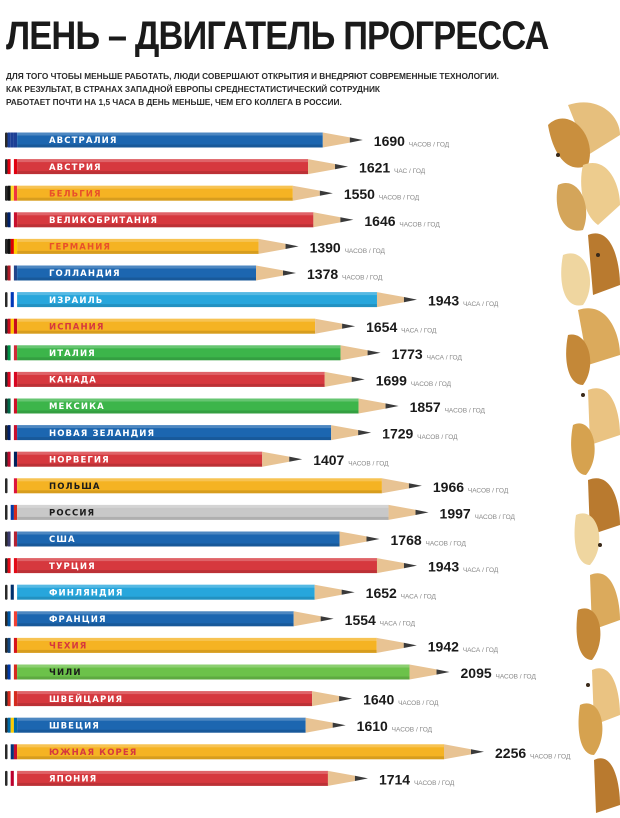 The height and width of the screenshot is (818, 620). What do you see at coordinates (277, 36) in the screenshot?
I see `page-title: ЛЕНЬ – ДВИГАТЕЛЬ ПРОГРЕССА` at bounding box center [277, 36].